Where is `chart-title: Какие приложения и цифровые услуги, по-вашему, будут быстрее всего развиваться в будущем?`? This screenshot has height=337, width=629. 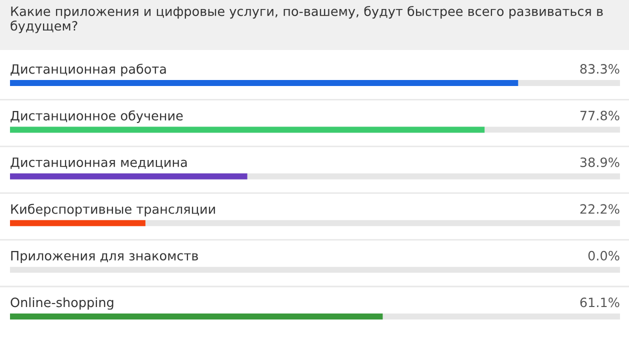
chart-title: Какие приложения и цифровые услуги, по-вашему, будут быстрее всего развиваться в будущем? is located at coordinates (306, 20).